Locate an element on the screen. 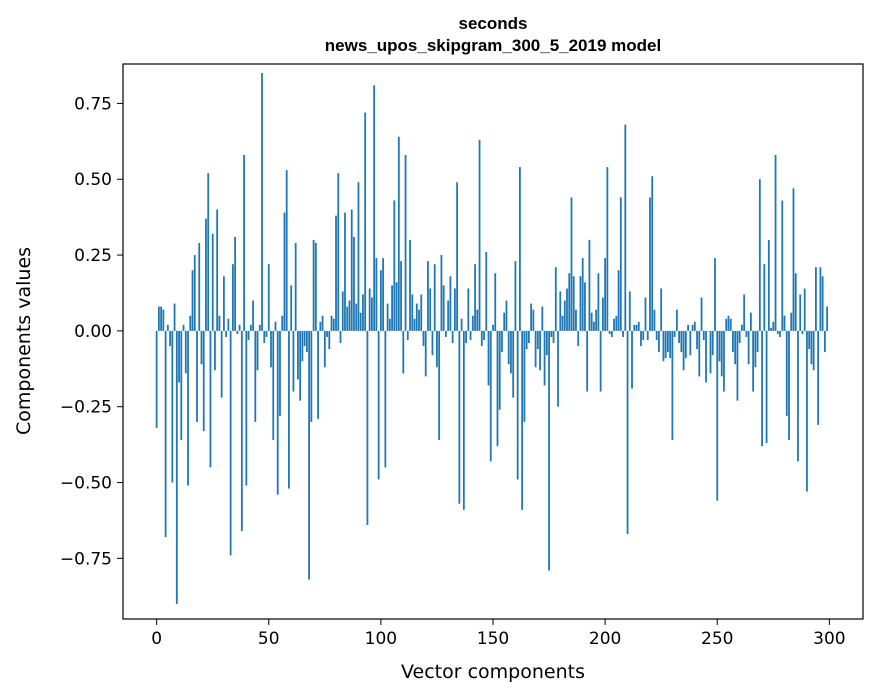 The image size is (880, 696). x-tick-label: 0 is located at coordinates (156, 639).